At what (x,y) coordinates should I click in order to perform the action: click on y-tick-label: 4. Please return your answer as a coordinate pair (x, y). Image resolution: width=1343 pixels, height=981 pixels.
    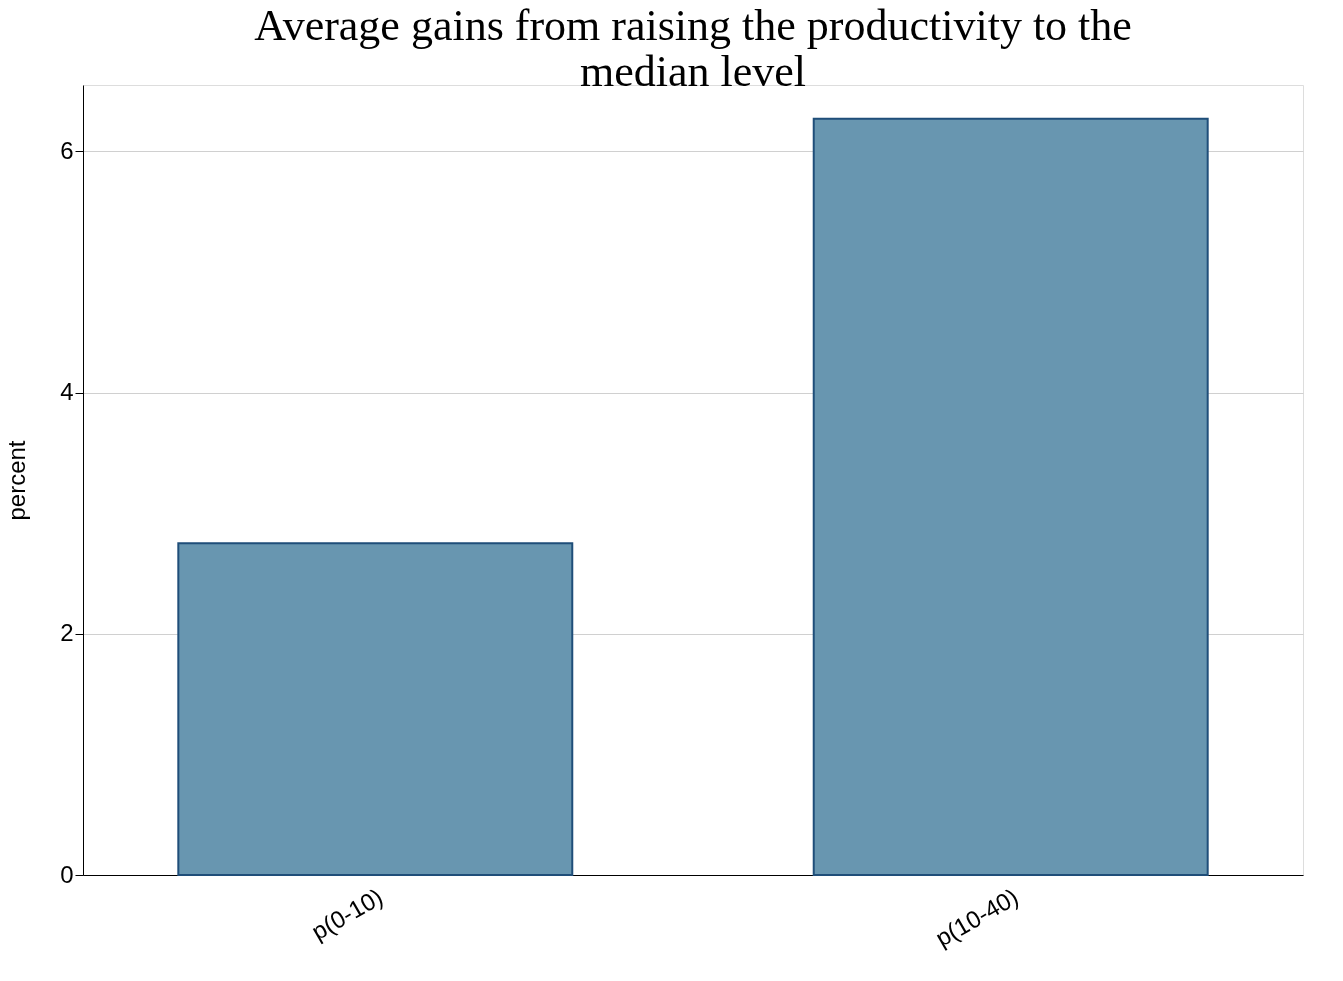
    Looking at the image, I should click on (67, 392).